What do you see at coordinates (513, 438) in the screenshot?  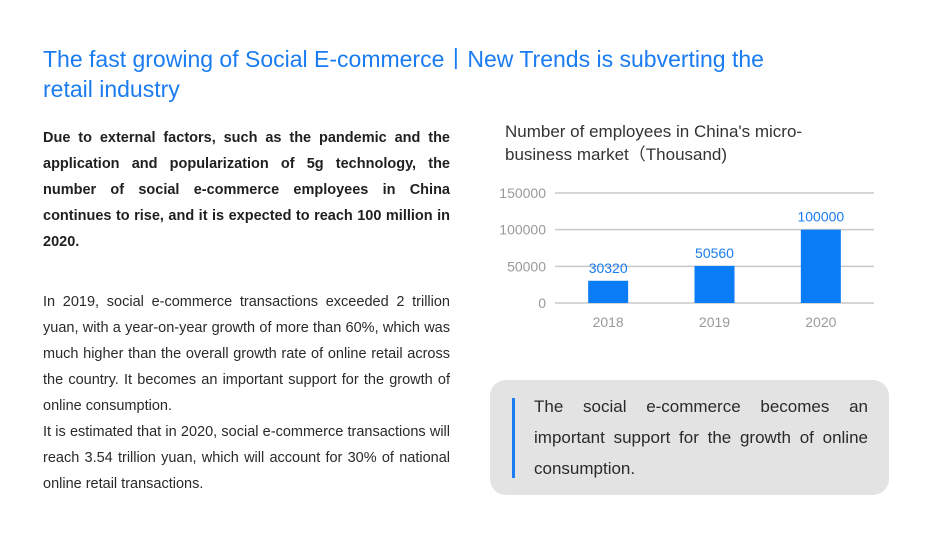 I see `callout-accent-bar` at bounding box center [513, 438].